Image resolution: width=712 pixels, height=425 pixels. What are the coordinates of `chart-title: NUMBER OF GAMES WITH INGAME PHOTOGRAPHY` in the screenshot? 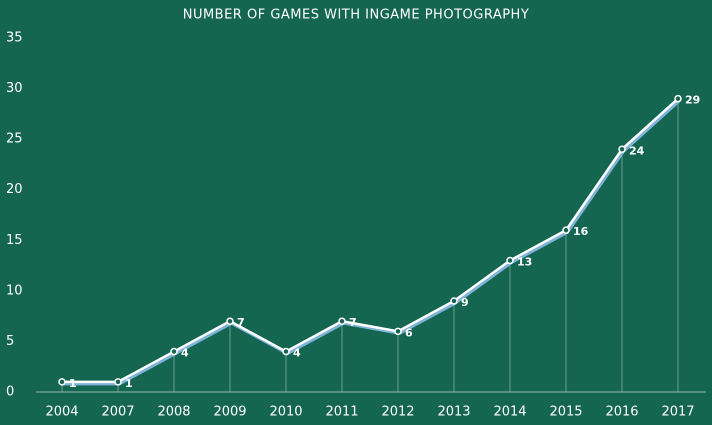 It's located at (356, 15).